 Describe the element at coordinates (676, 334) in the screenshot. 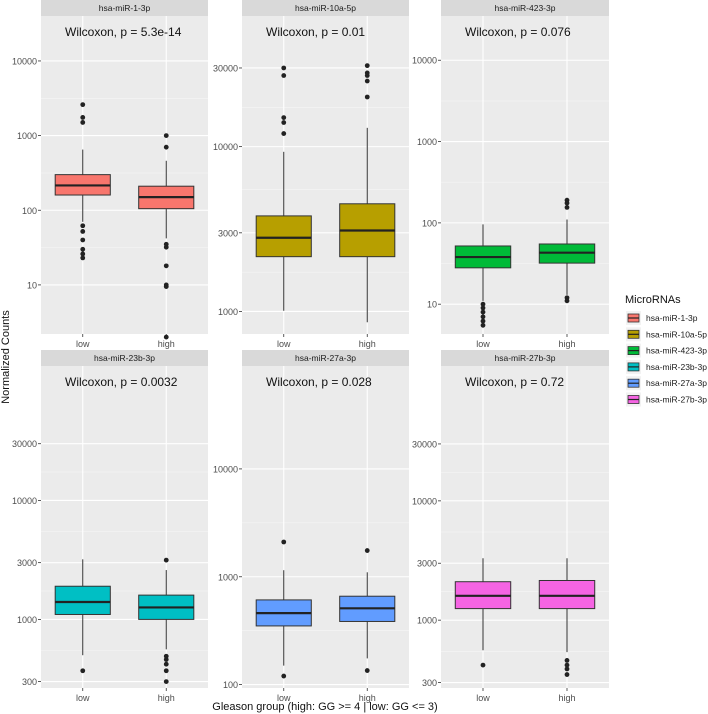

I see `legend-label: hsa-miR-10a-5p` at that location.